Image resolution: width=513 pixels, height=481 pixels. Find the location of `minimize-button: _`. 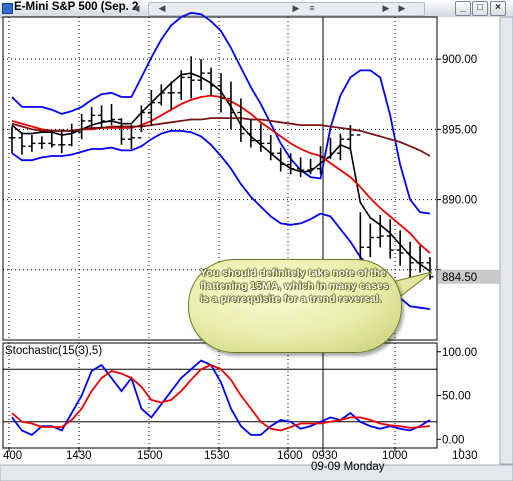

minimize-button: _ is located at coordinates (463, 8).